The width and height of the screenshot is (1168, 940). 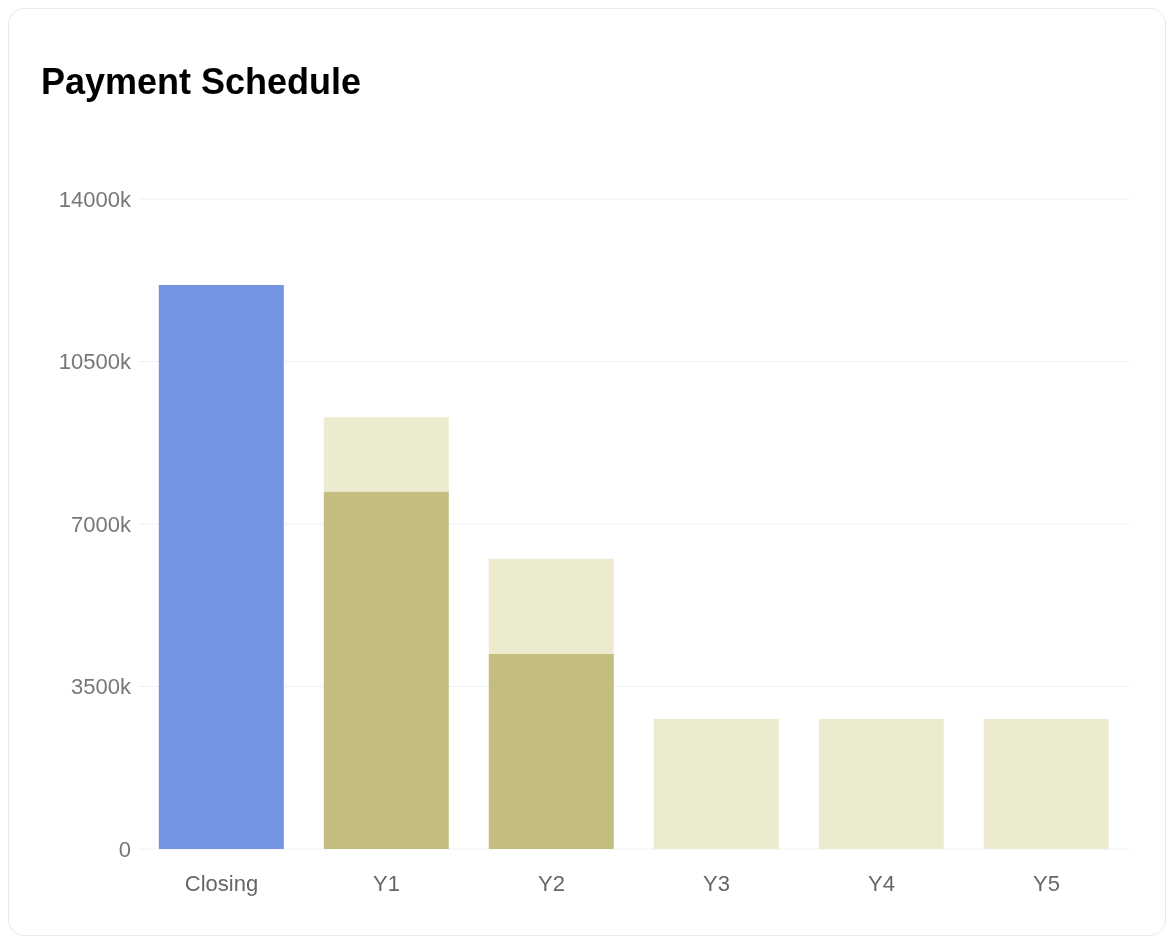 What do you see at coordinates (95, 362) in the screenshot?
I see `y-tick-label: 10500k` at bounding box center [95, 362].